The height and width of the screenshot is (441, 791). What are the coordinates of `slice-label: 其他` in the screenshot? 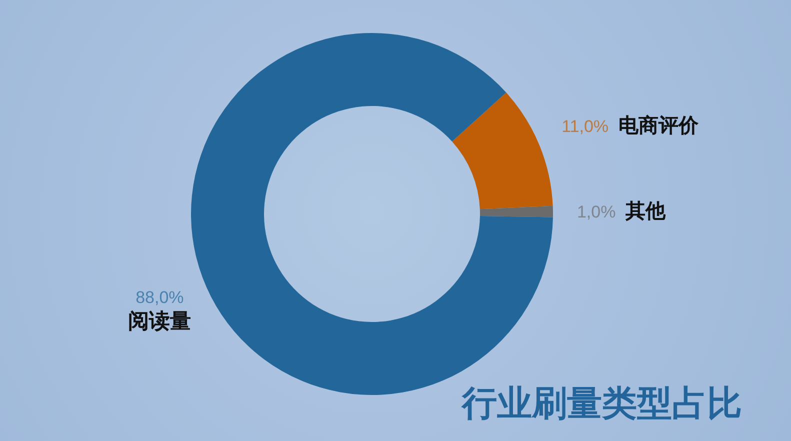 It's located at (645, 211).